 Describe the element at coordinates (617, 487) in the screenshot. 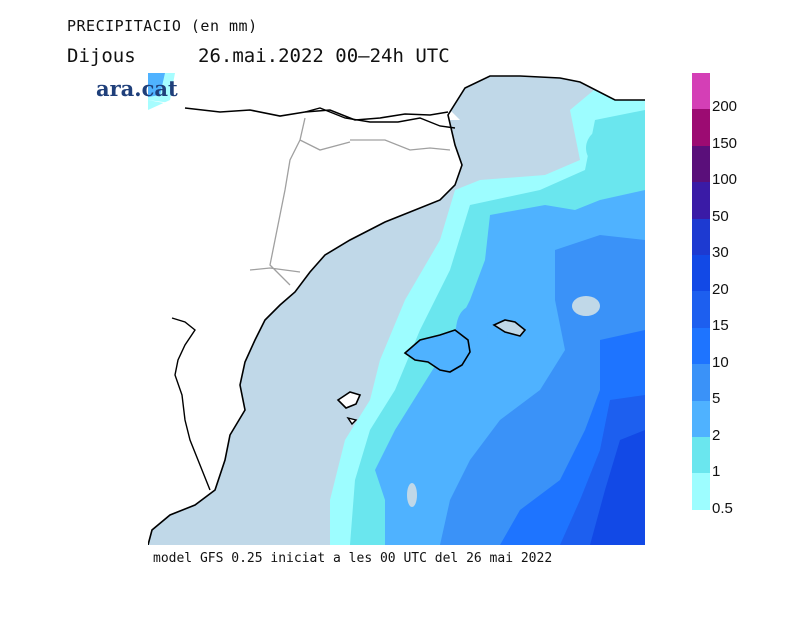

I see `precip-band-20mm` at that location.